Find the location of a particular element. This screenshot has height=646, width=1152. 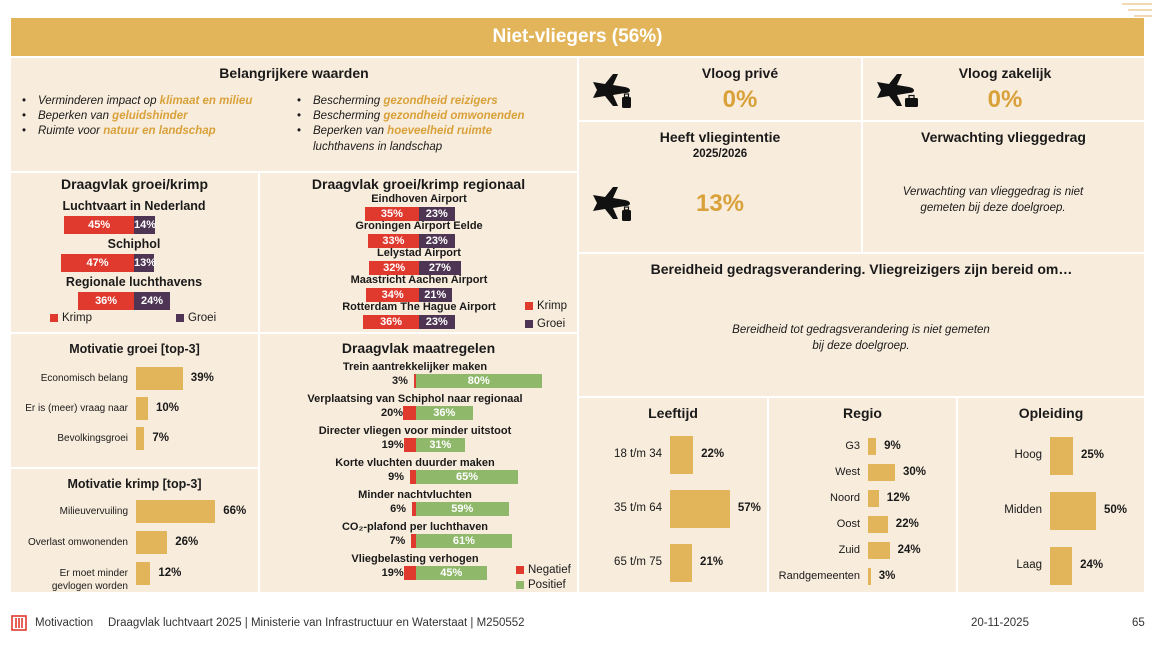

bar-label-negatief: 6% is located at coordinates (398, 509).